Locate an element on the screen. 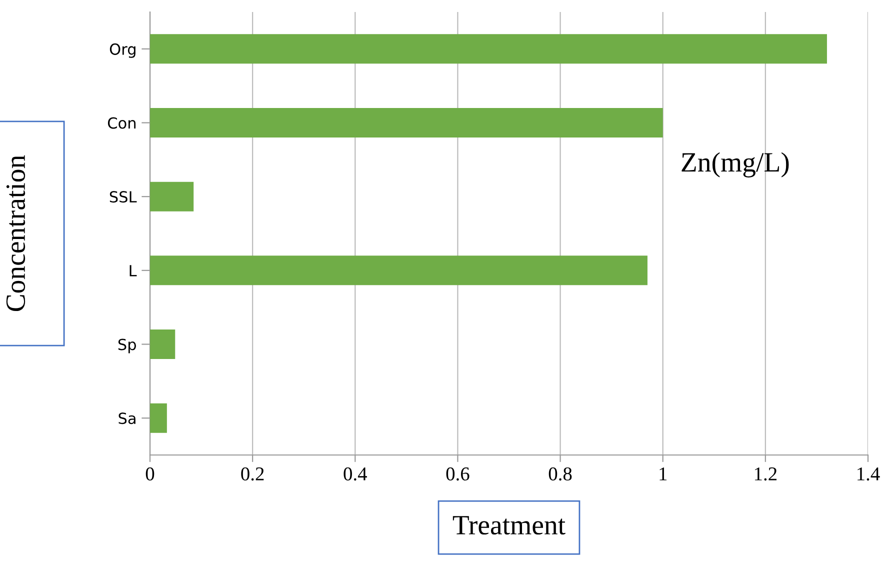 The height and width of the screenshot is (561, 885). x-tick-label: 0.6 is located at coordinates (458, 474).